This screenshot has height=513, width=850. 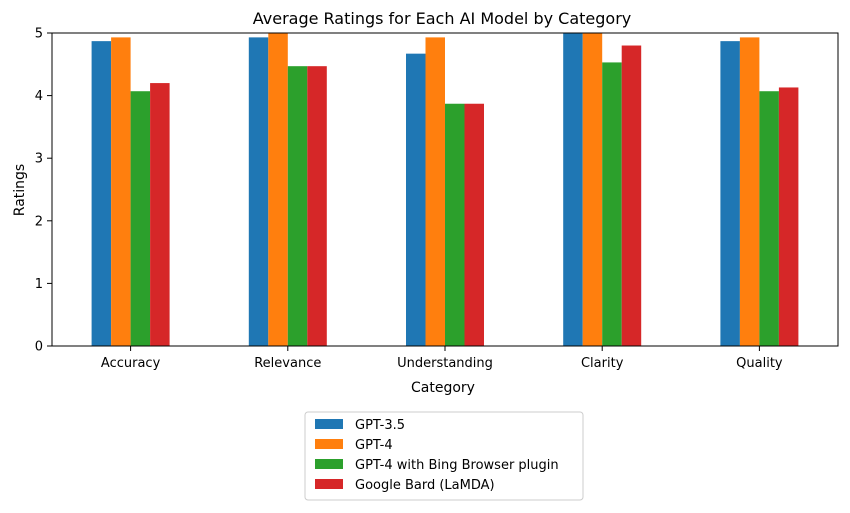 What do you see at coordinates (287, 363) in the screenshot?
I see `x-tick-label: Relevance` at bounding box center [287, 363].